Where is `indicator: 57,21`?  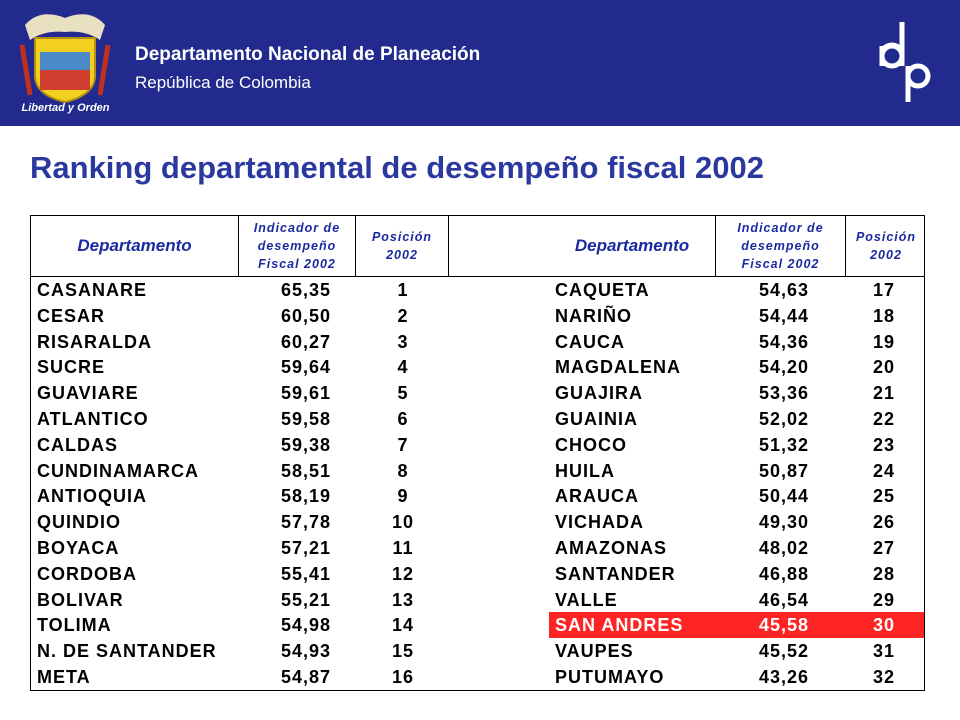
indicator: 57,21 is located at coordinates (306, 548).